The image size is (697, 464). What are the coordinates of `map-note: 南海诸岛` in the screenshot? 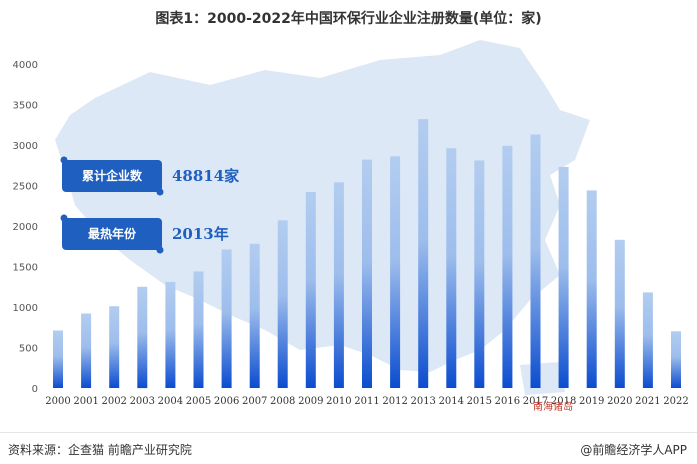 It's located at (553, 406).